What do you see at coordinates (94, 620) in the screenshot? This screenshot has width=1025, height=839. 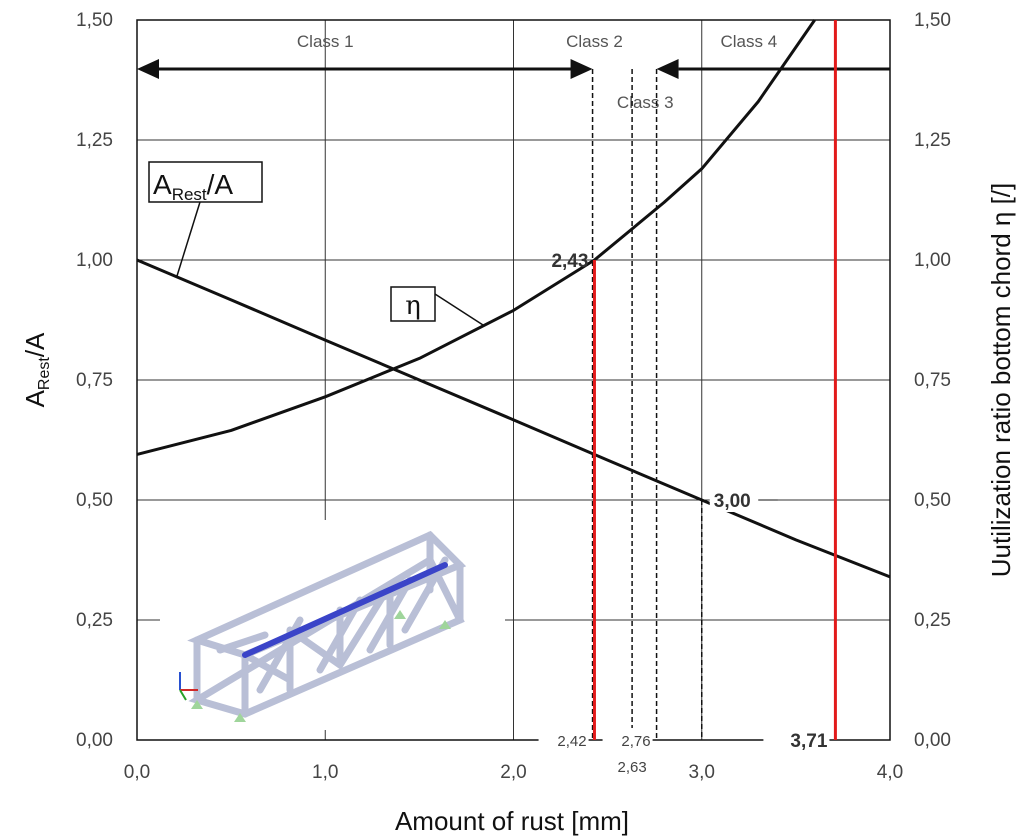 I see `y-tick-label-left: 0,25` at bounding box center [94, 620].